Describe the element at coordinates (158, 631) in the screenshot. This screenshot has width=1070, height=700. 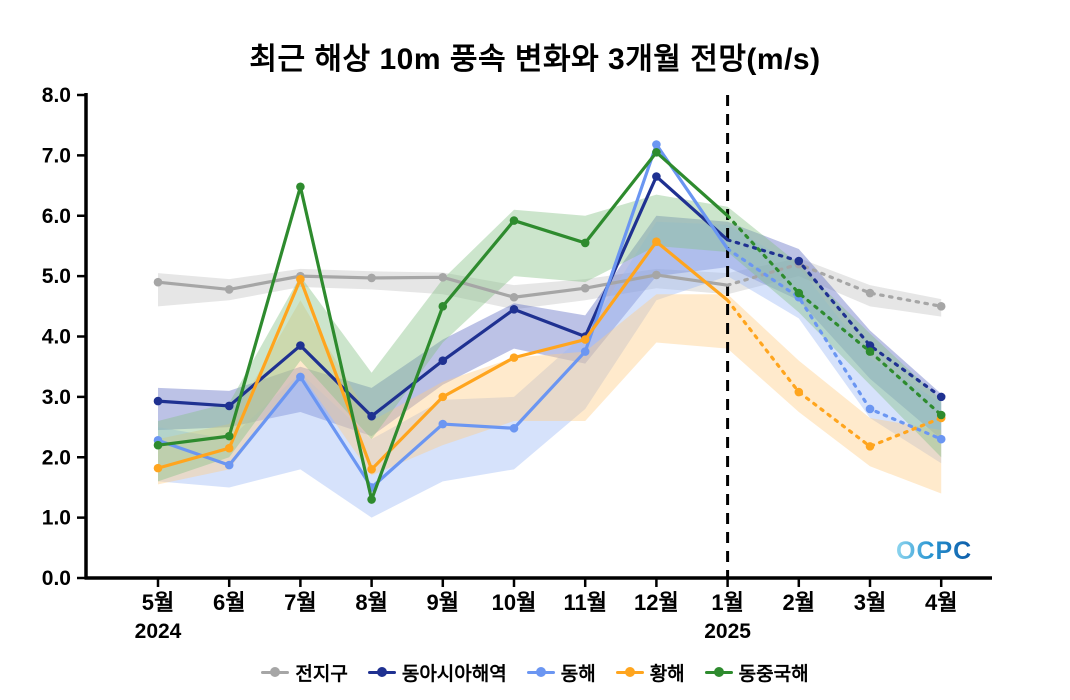
I see `year-label: 2024` at that location.